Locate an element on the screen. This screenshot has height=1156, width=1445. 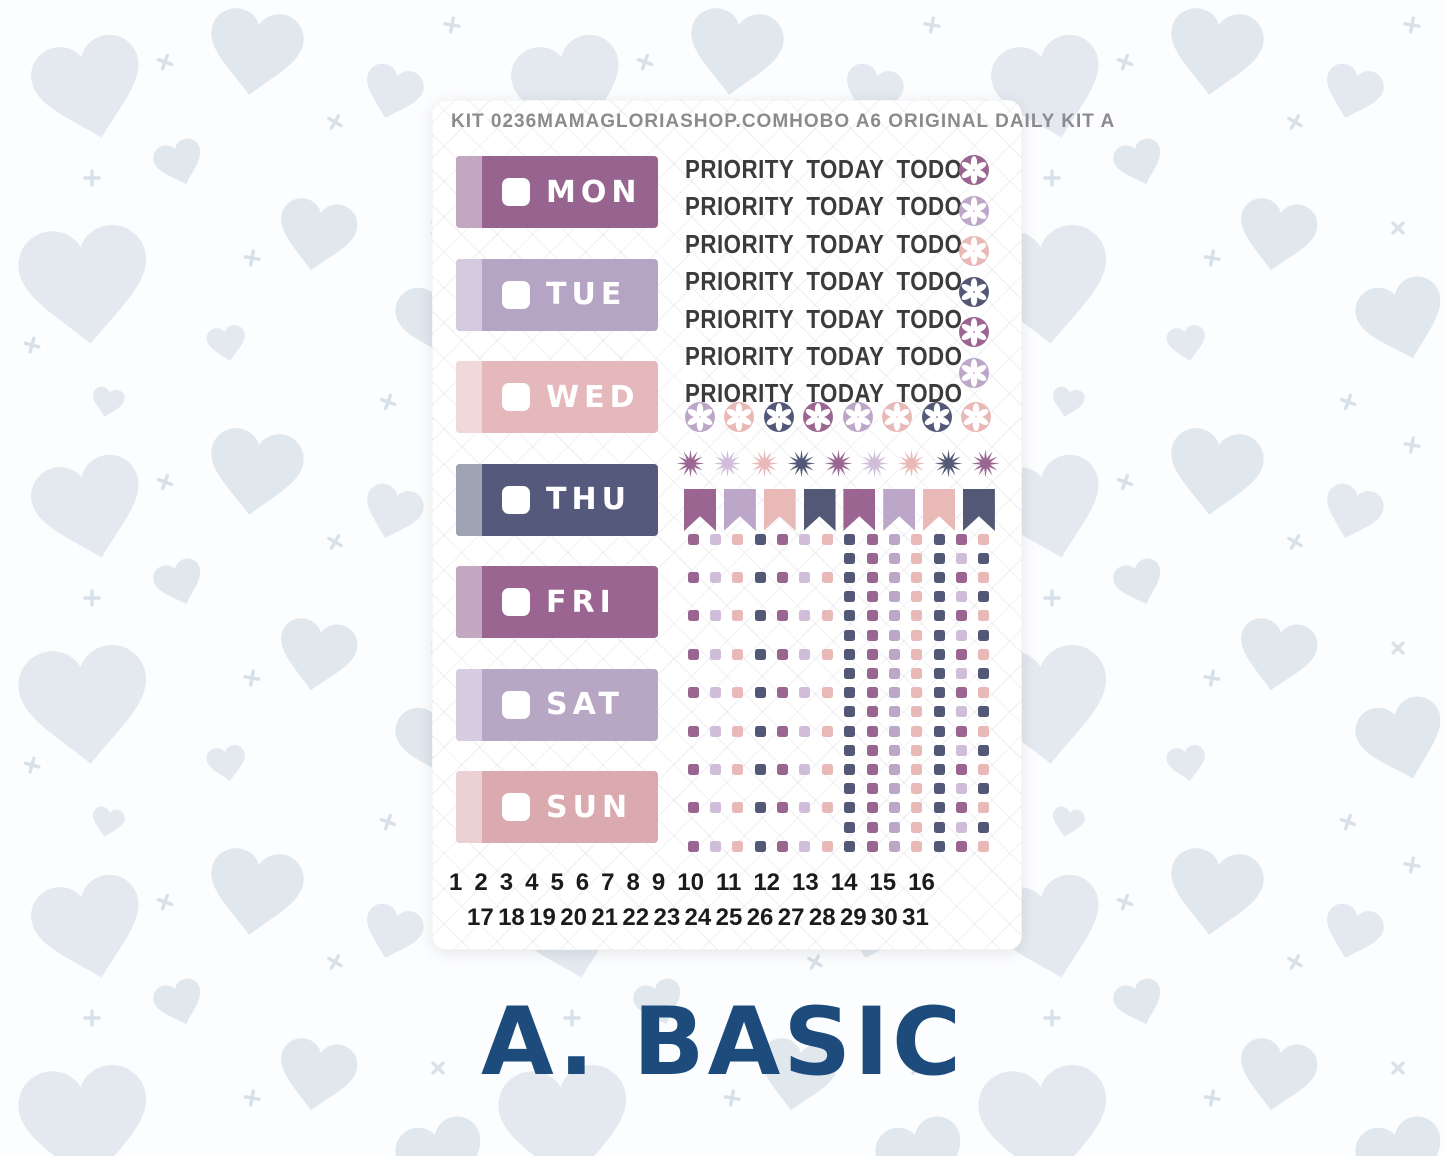
kit-id: KIT 0236 is located at coordinates (494, 121).